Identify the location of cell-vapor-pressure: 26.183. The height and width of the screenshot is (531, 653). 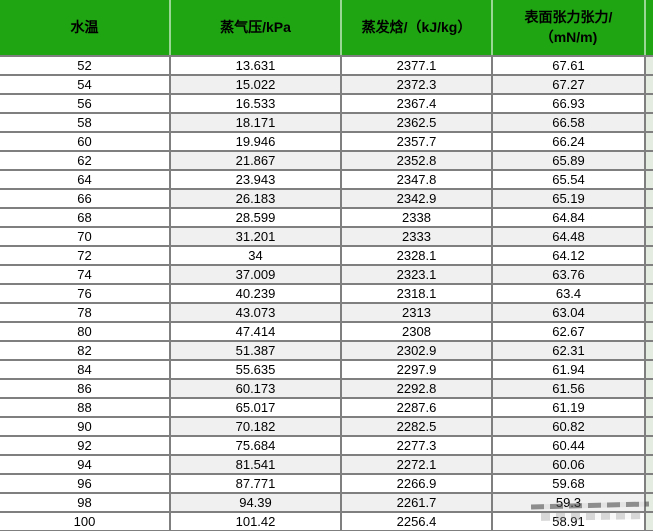
(255, 199).